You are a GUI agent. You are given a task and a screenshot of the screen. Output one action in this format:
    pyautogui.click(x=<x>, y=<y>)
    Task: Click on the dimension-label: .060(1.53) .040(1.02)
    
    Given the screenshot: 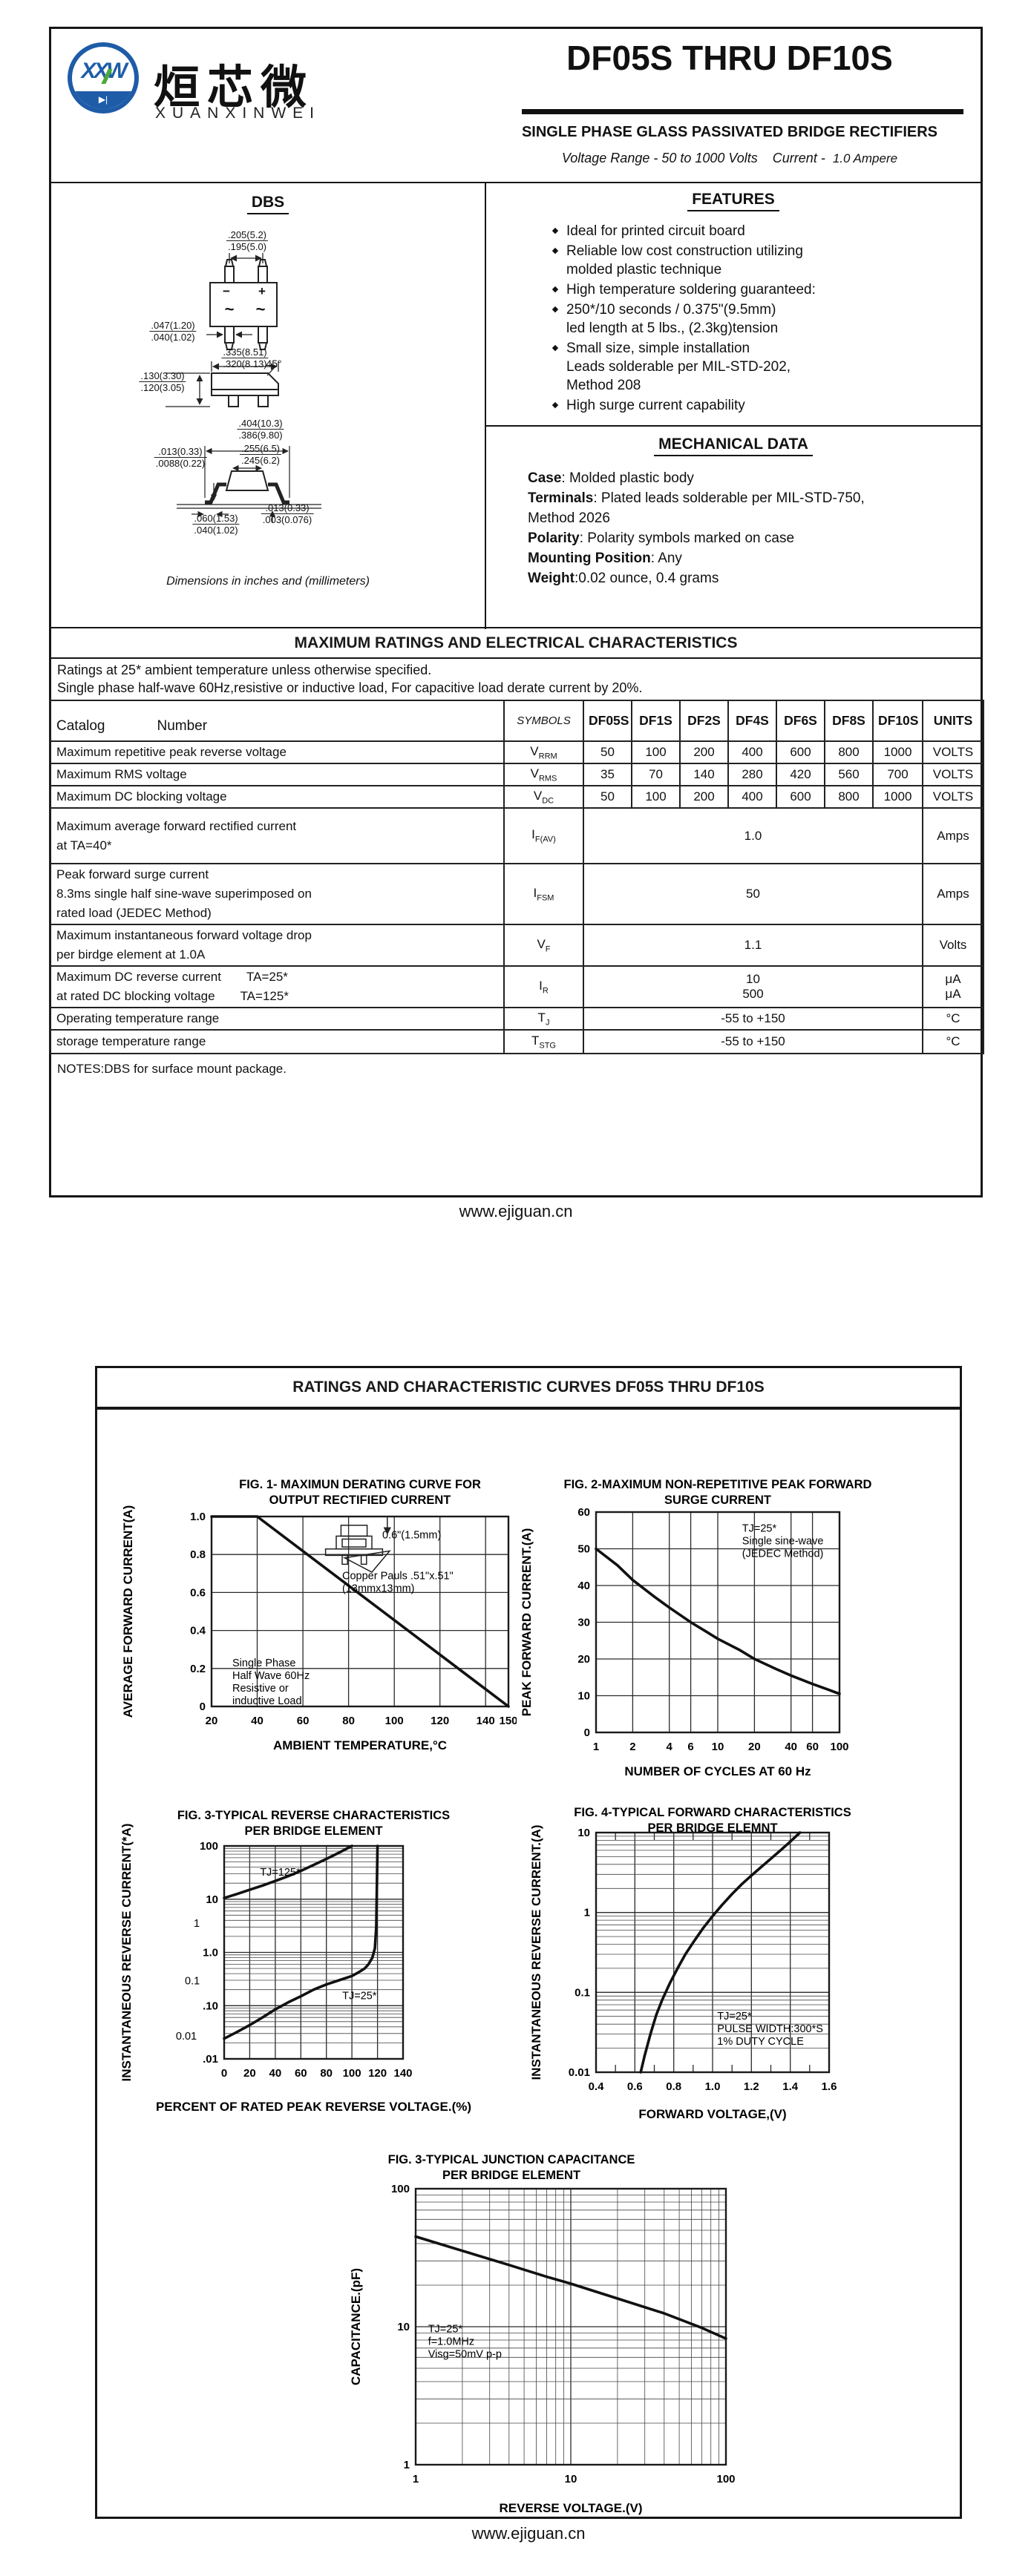 What is the action you would take?
    pyautogui.click(x=216, y=524)
    